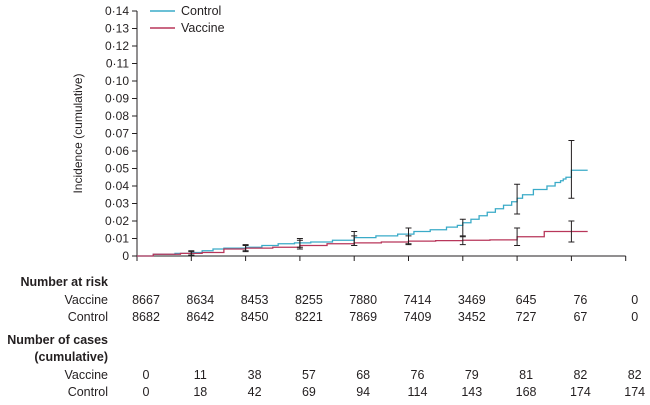  Describe the element at coordinates (201, 11) in the screenshot. I see `legend-label-control: Control` at that location.